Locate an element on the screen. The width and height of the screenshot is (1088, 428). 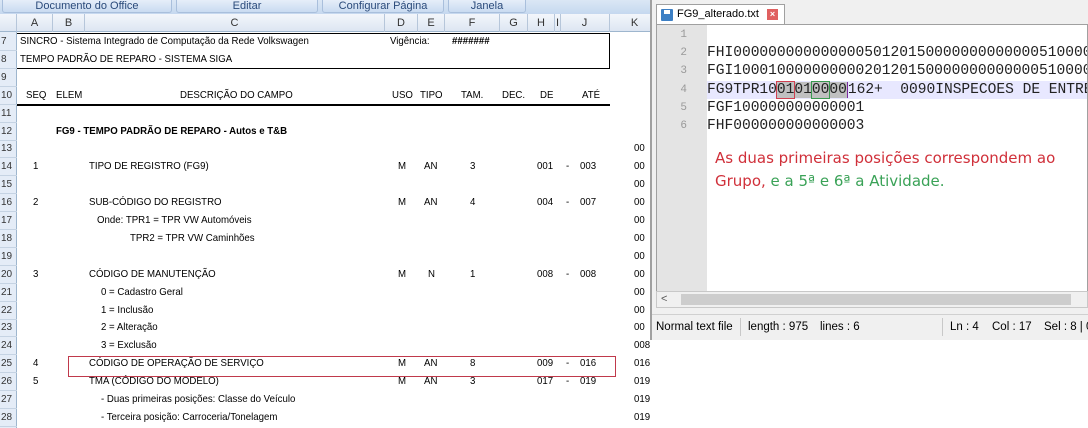
column-header-C: C is located at coordinates (235, 23).